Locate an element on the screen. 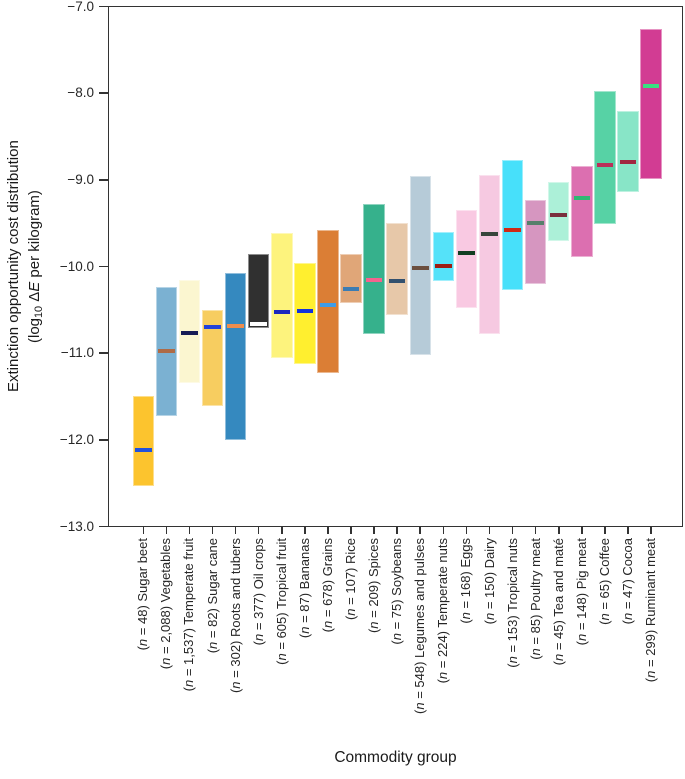 The height and width of the screenshot is (779, 685). y-tick-label: −7.0 is located at coordinates (80, 7).